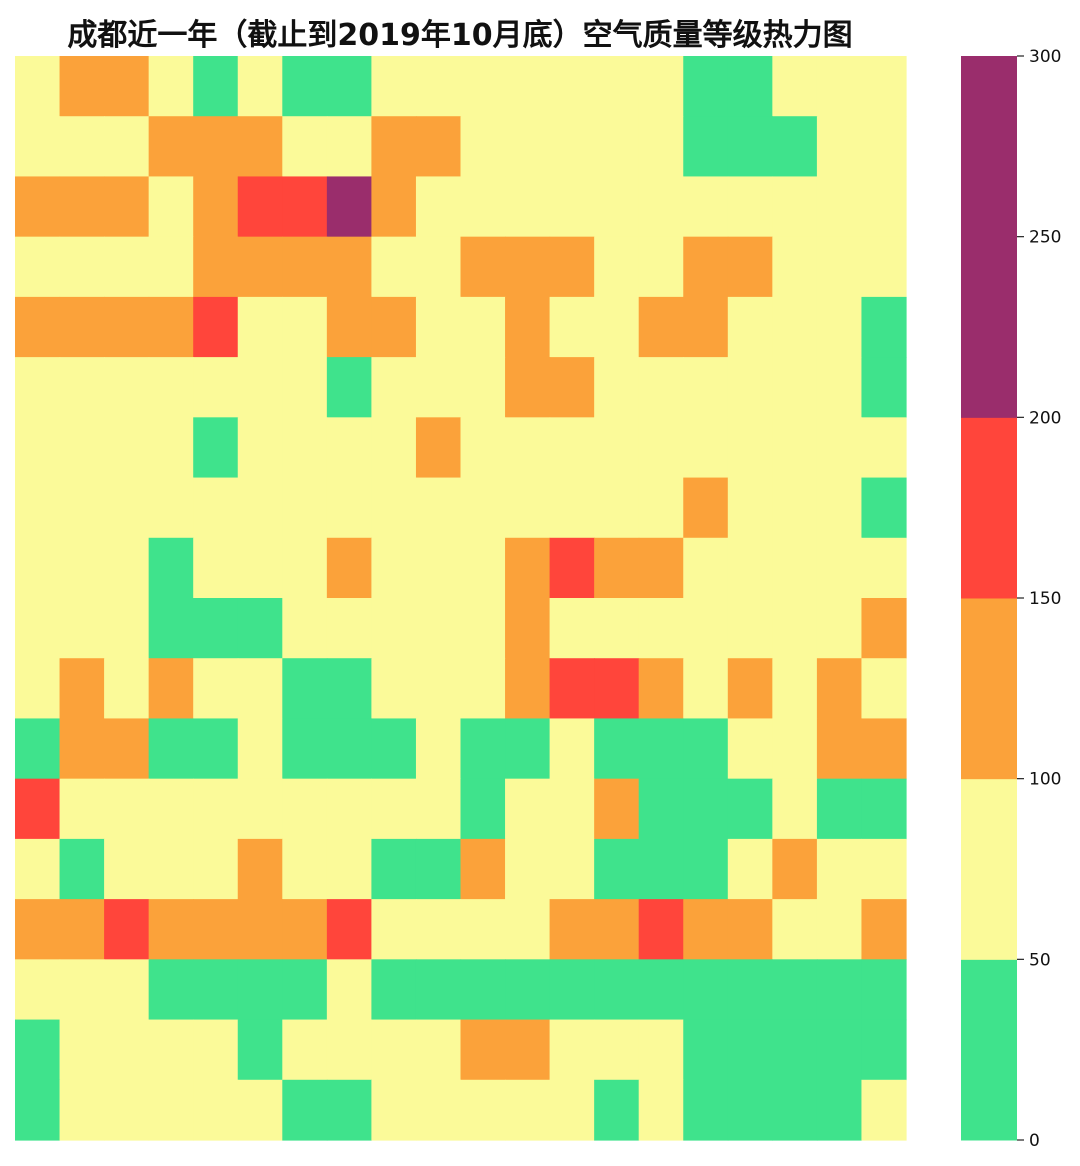 The height and width of the screenshot is (1166, 1080). I want to click on chart-title: 成都近一年（截止到2019年10月底）空气质量等级热力图, so click(460, 35).